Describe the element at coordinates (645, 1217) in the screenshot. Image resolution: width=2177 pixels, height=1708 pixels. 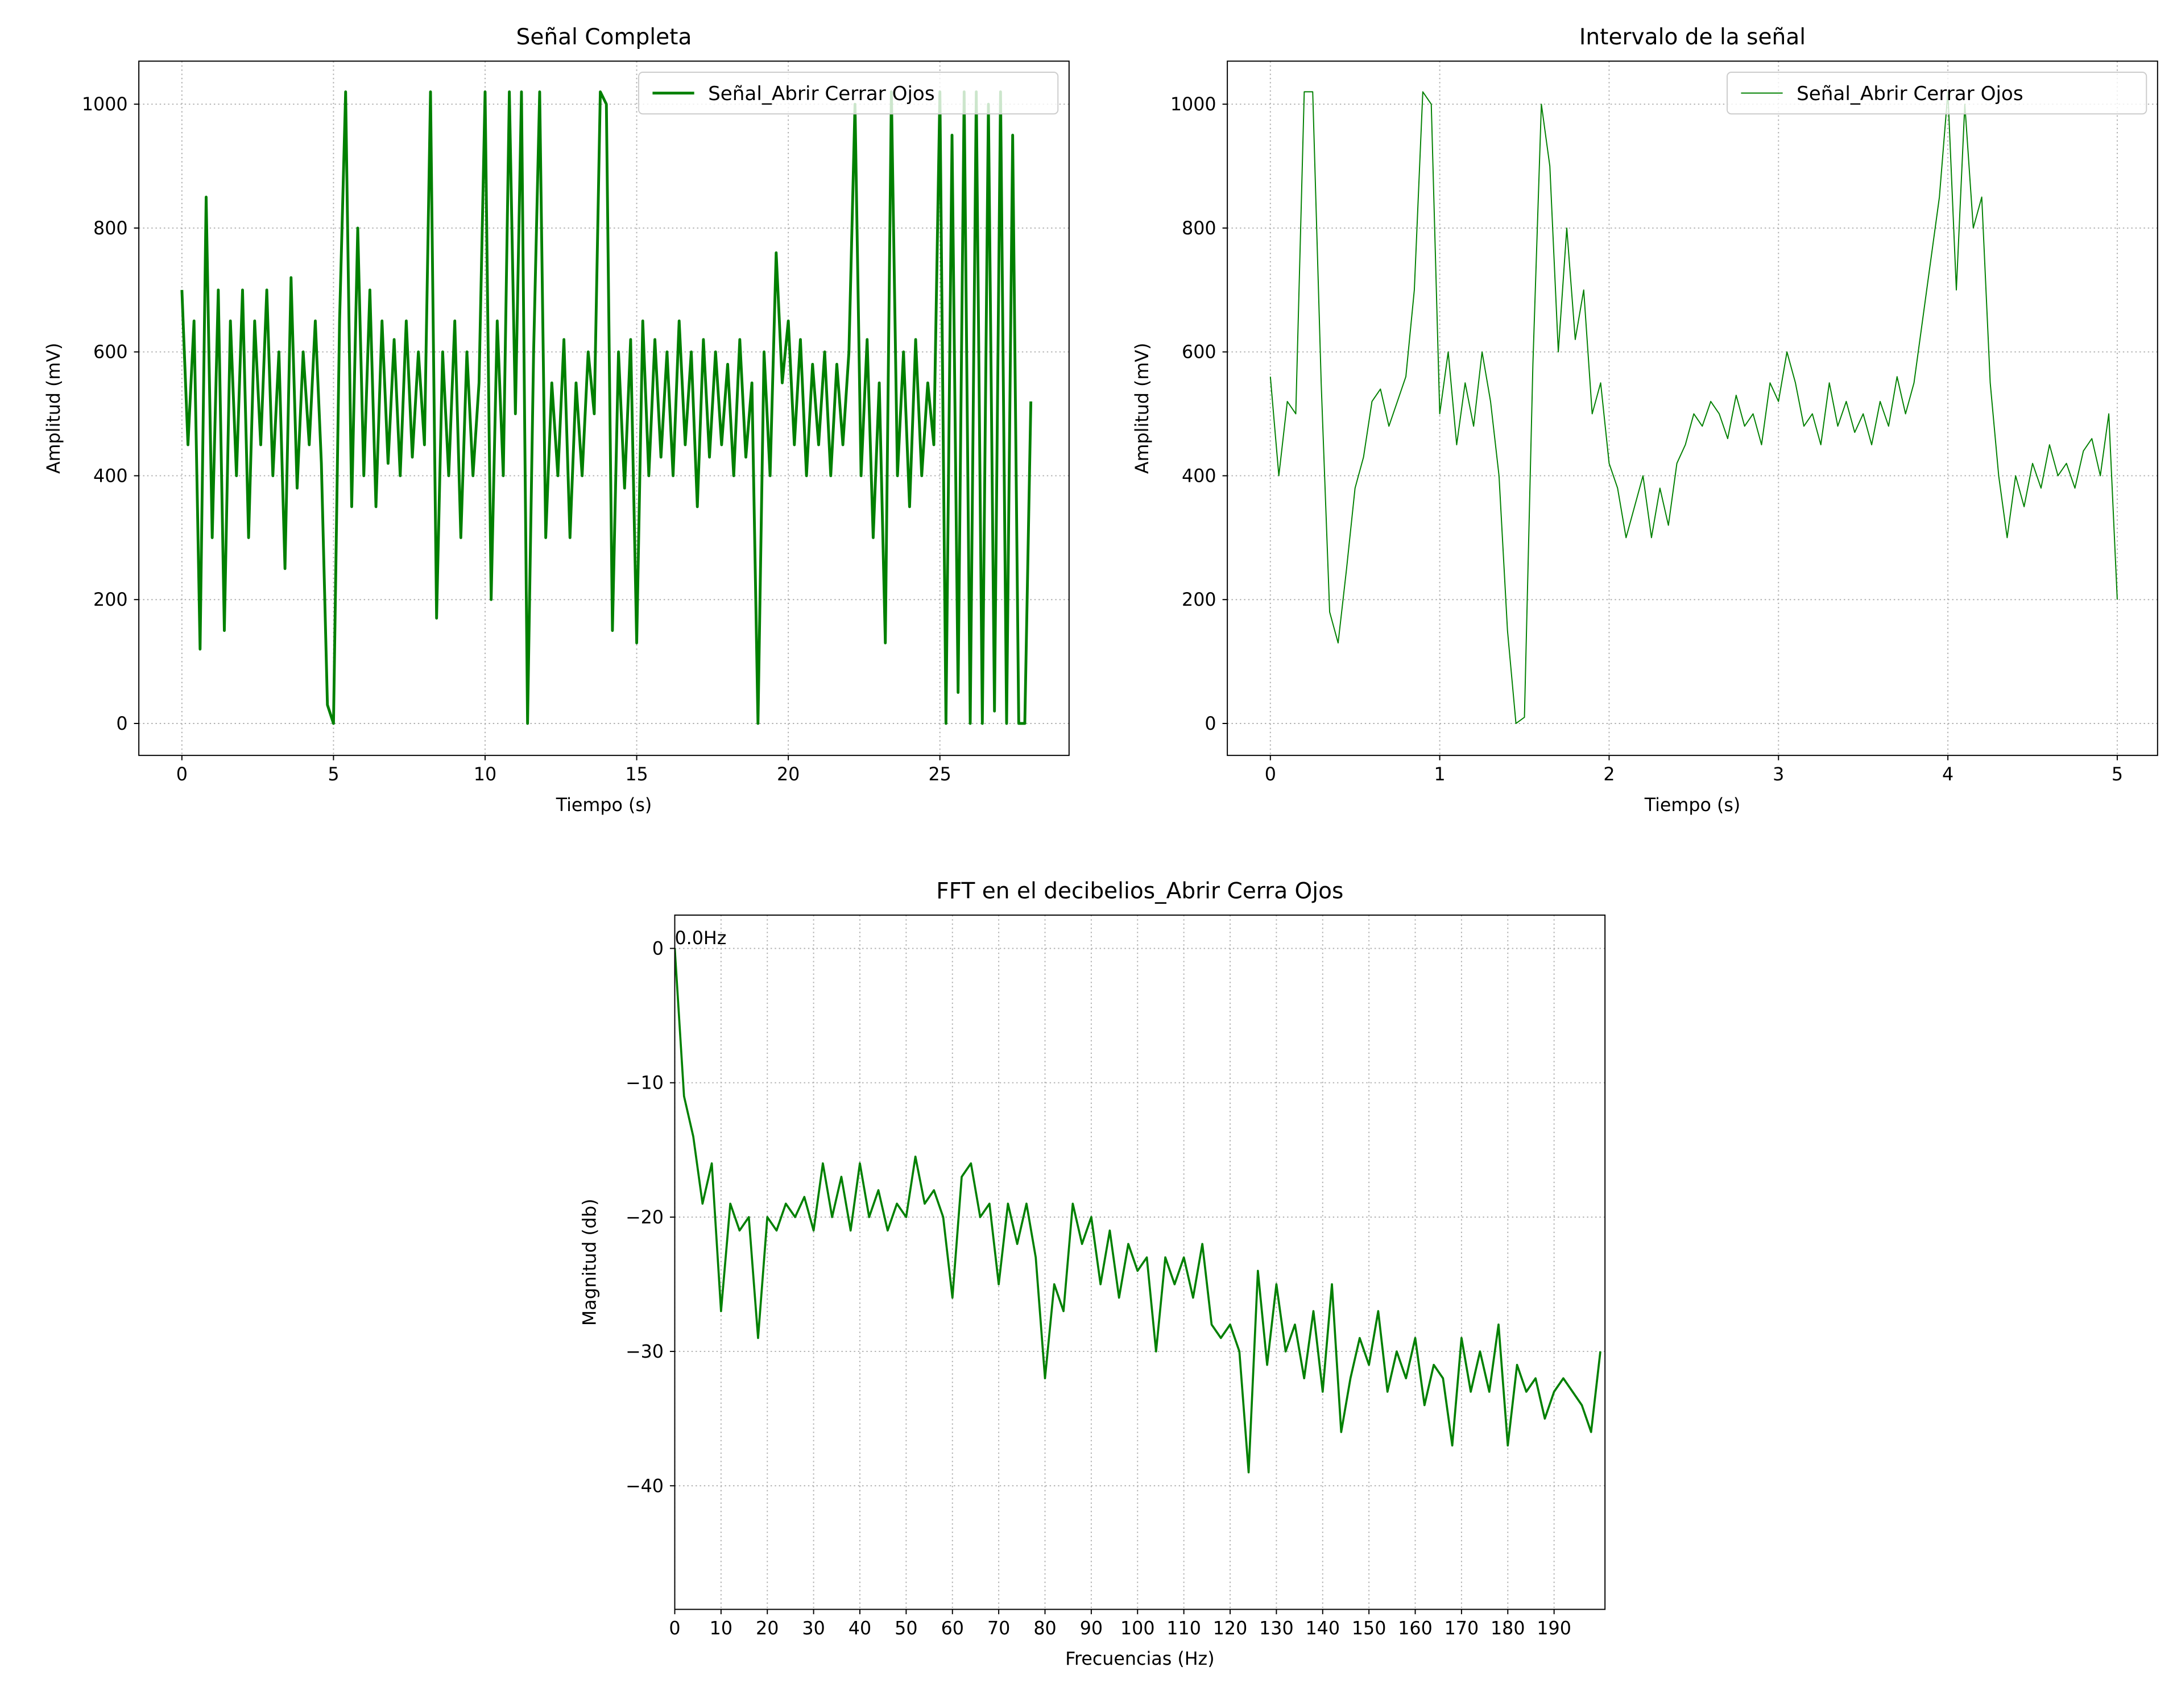
I see `y-tick-label: −20` at that location.